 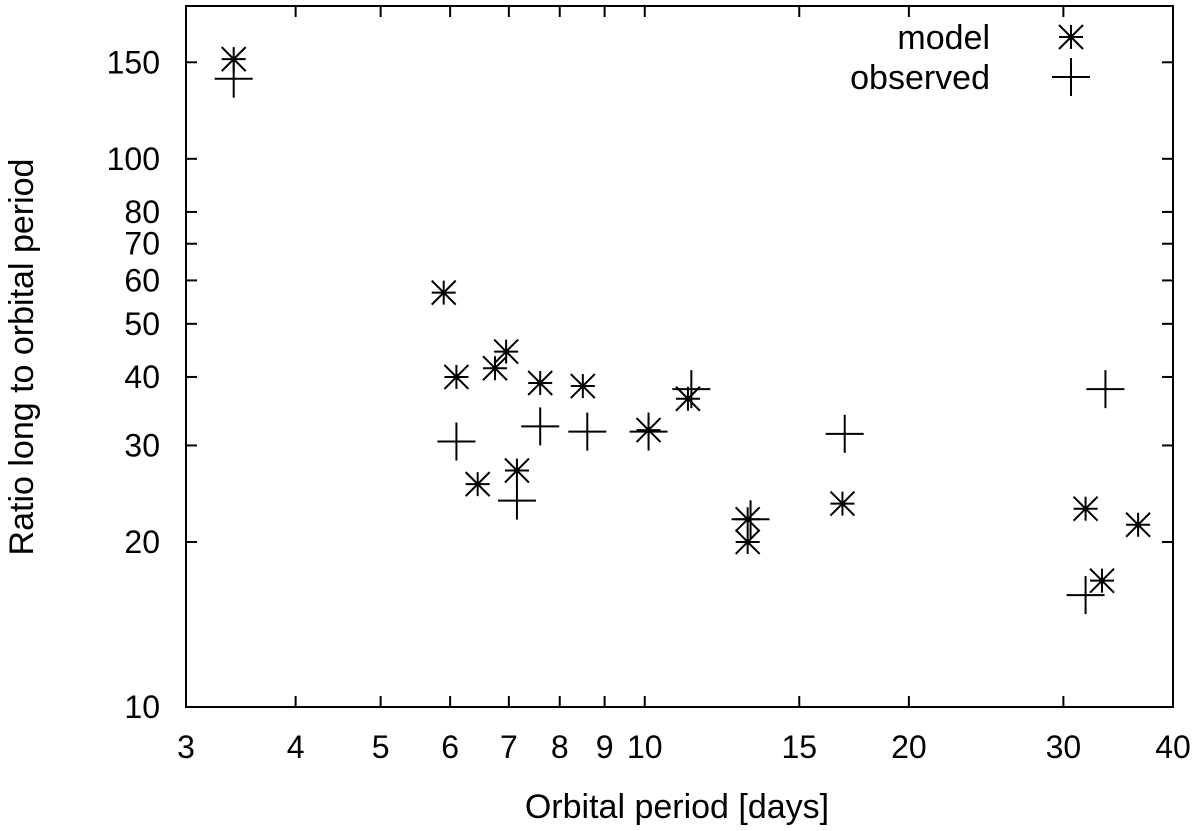 What do you see at coordinates (133, 62) in the screenshot?
I see `y-tick-label: 150` at bounding box center [133, 62].